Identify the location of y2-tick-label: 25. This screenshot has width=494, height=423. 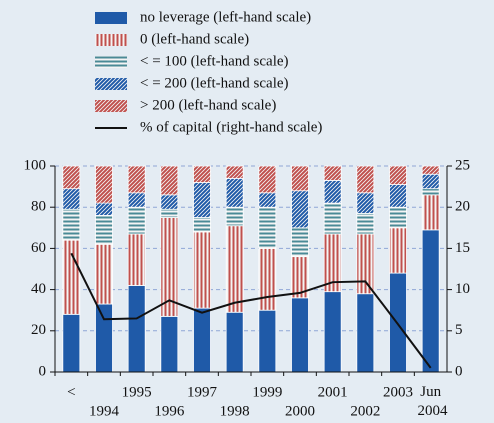
(462, 165).